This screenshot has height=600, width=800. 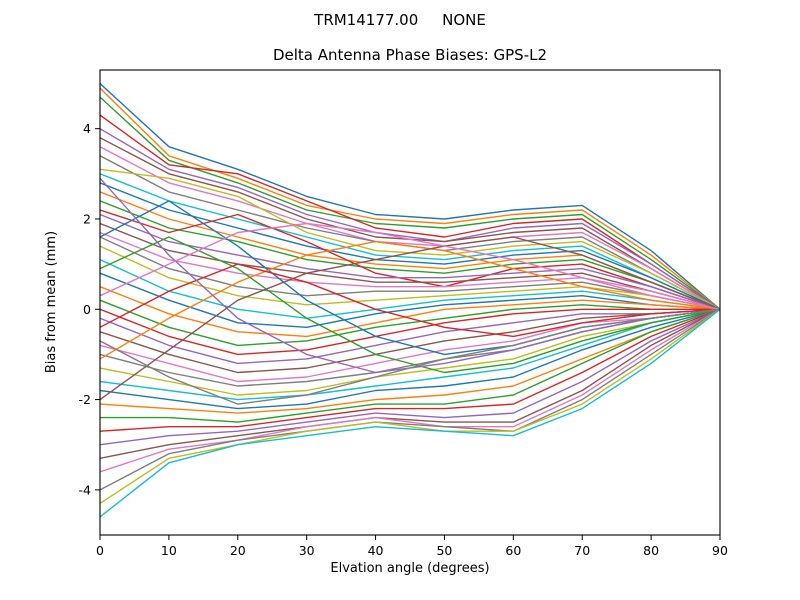 What do you see at coordinates (51, 302) in the screenshot?
I see `y-axis-label: Bias from mean (mm)` at bounding box center [51, 302].